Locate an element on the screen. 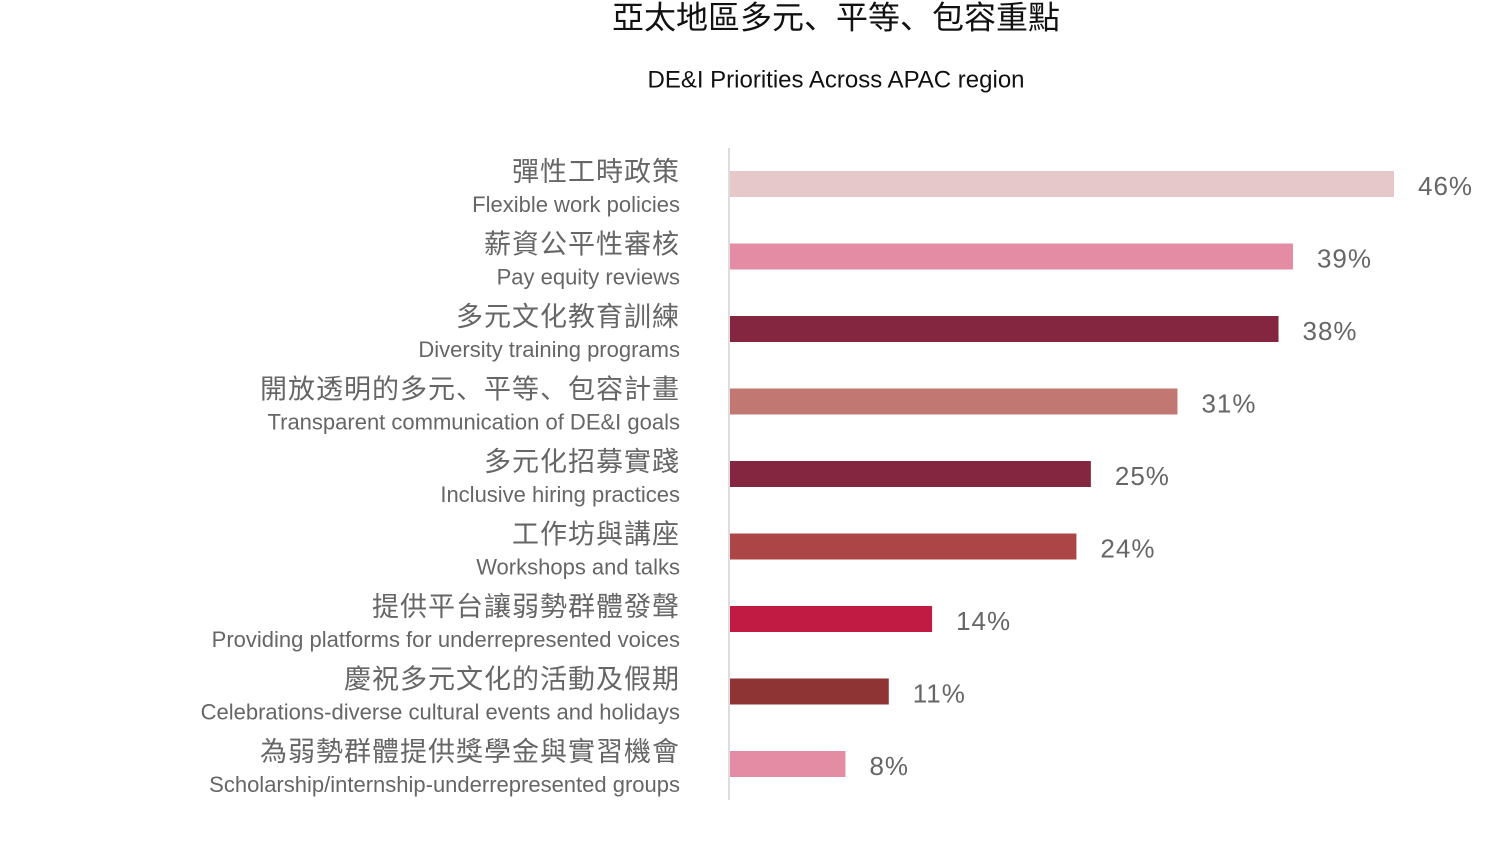  value-label: 25% is located at coordinates (1142, 476).